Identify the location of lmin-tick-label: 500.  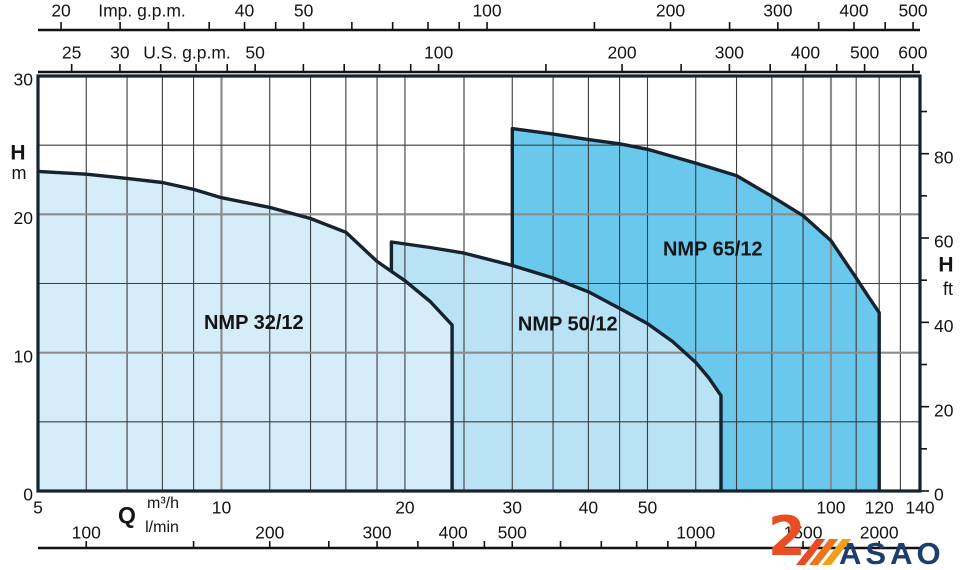
(512, 533).